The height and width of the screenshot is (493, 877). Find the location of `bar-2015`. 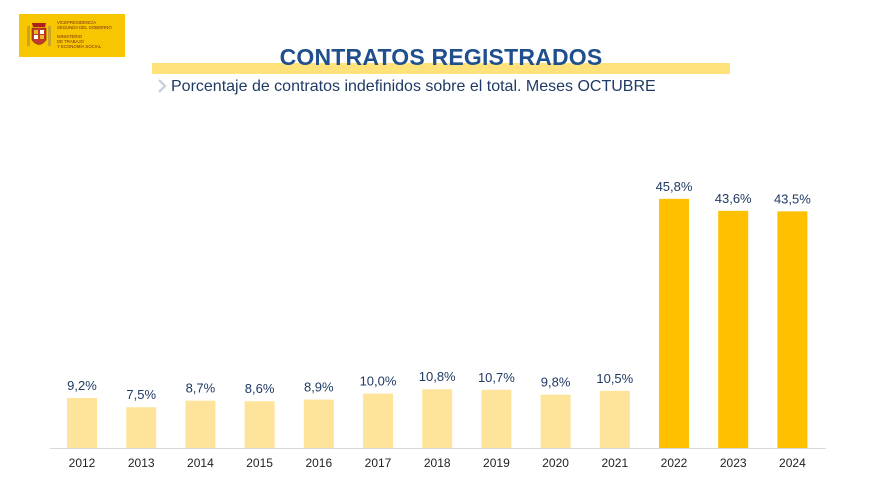

bar-2015 is located at coordinates (259, 424).